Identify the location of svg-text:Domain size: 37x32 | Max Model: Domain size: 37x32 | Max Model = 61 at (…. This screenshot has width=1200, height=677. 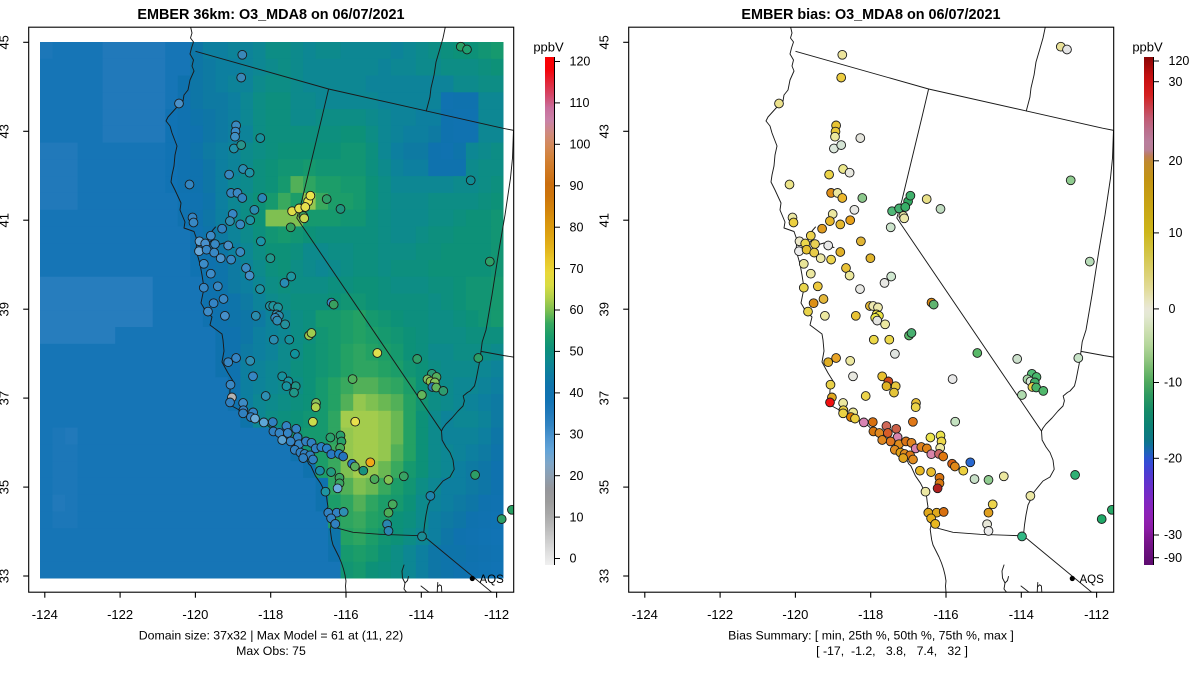
(271, 635).